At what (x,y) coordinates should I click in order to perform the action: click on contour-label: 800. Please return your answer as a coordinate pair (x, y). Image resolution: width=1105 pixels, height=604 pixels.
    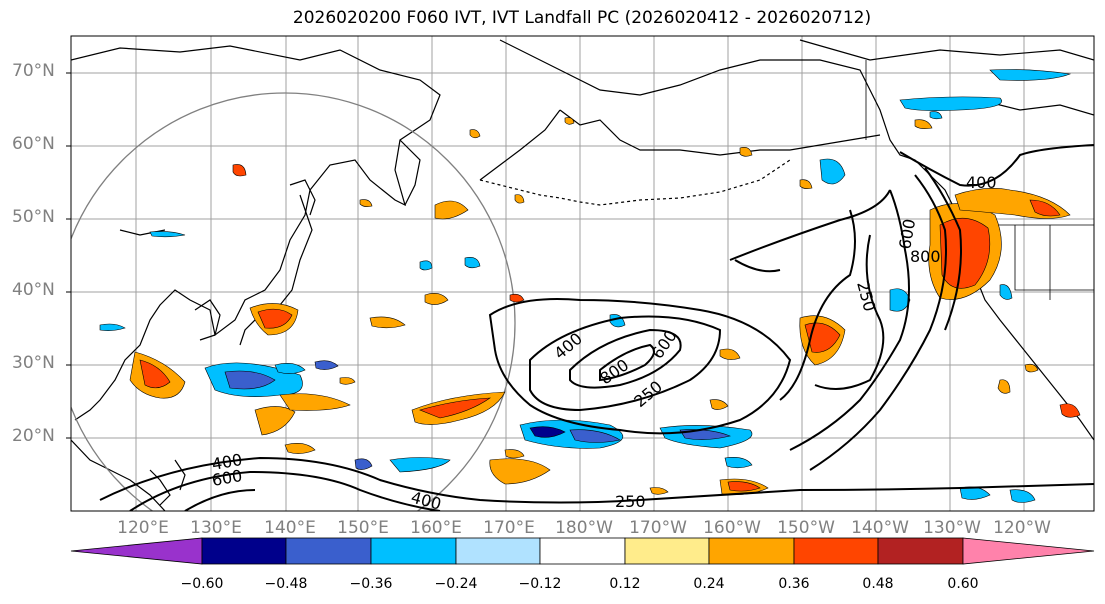
    Looking at the image, I should click on (925, 256).